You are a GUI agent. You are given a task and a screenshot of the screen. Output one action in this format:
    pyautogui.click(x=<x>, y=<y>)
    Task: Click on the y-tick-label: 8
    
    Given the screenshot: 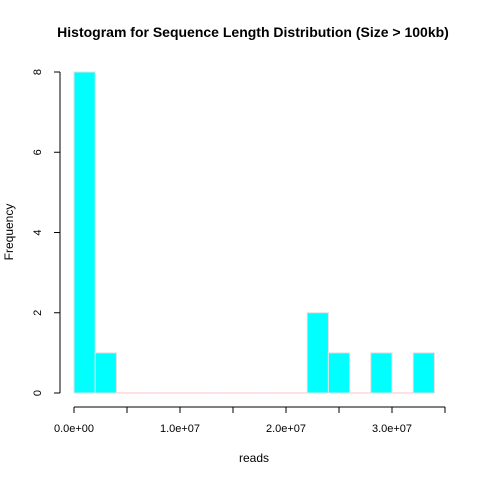 What is the action you would take?
    pyautogui.click(x=38, y=72)
    